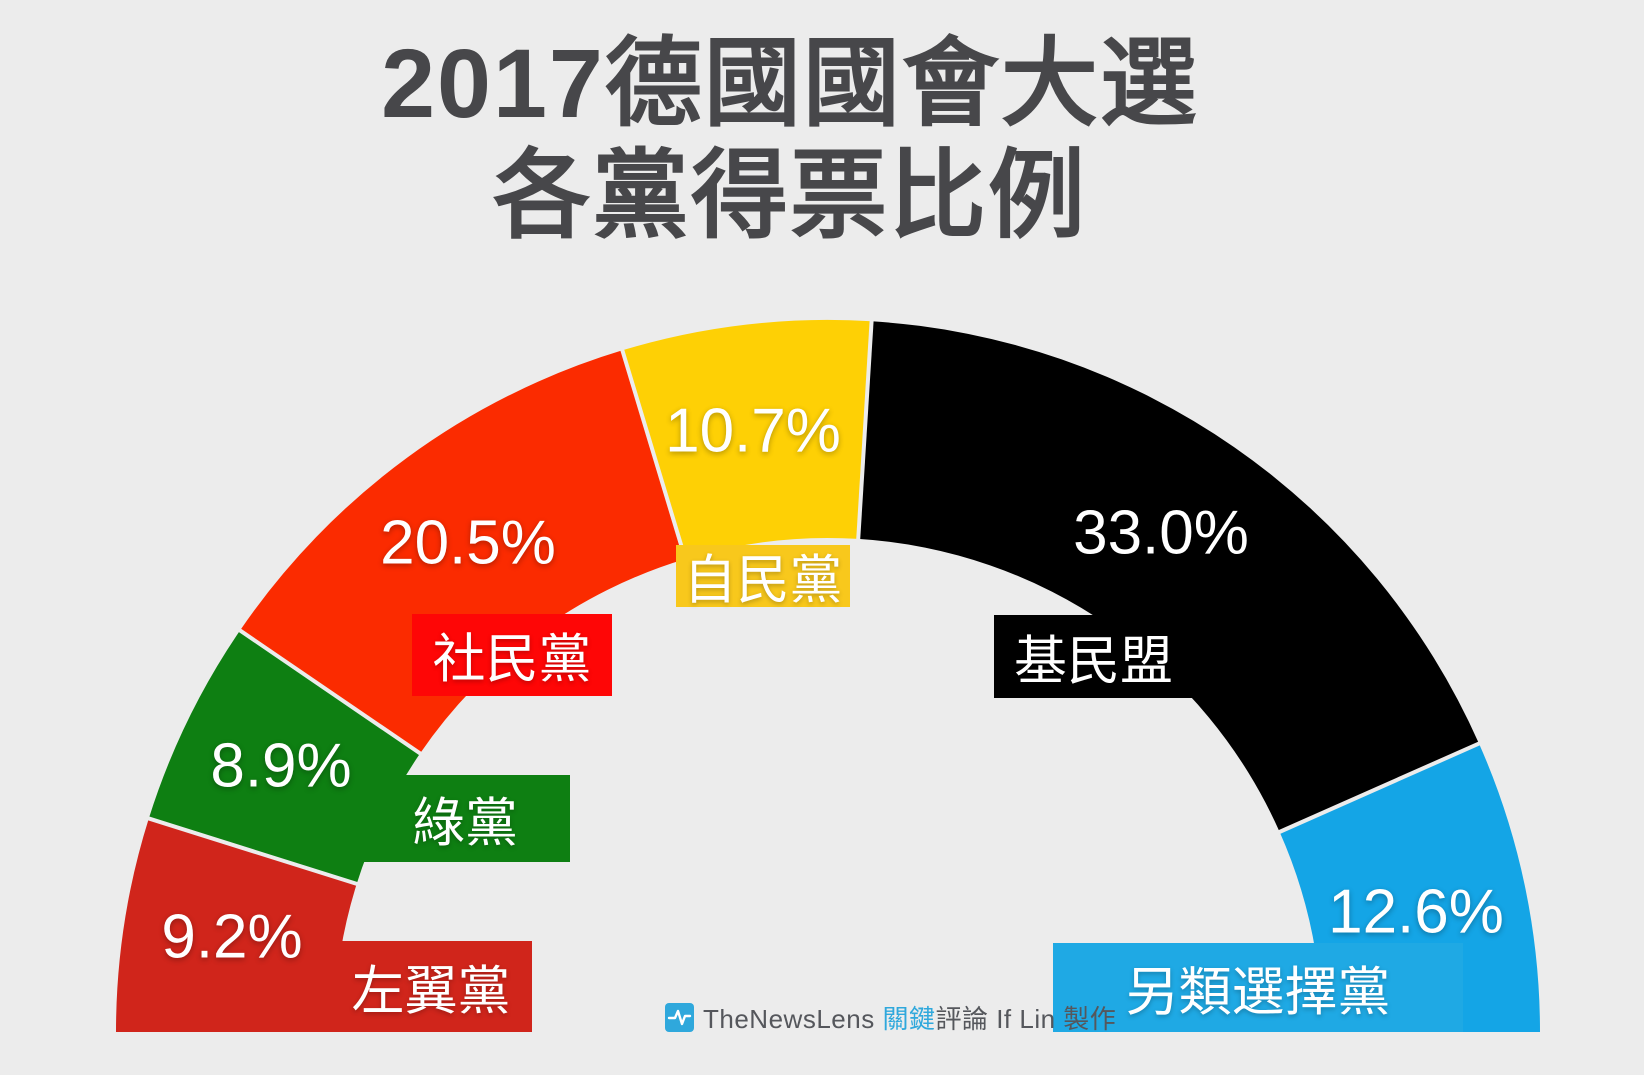 The width and height of the screenshot is (1644, 1075). I want to click on label-box-greens: 綠黨, so click(465, 818).